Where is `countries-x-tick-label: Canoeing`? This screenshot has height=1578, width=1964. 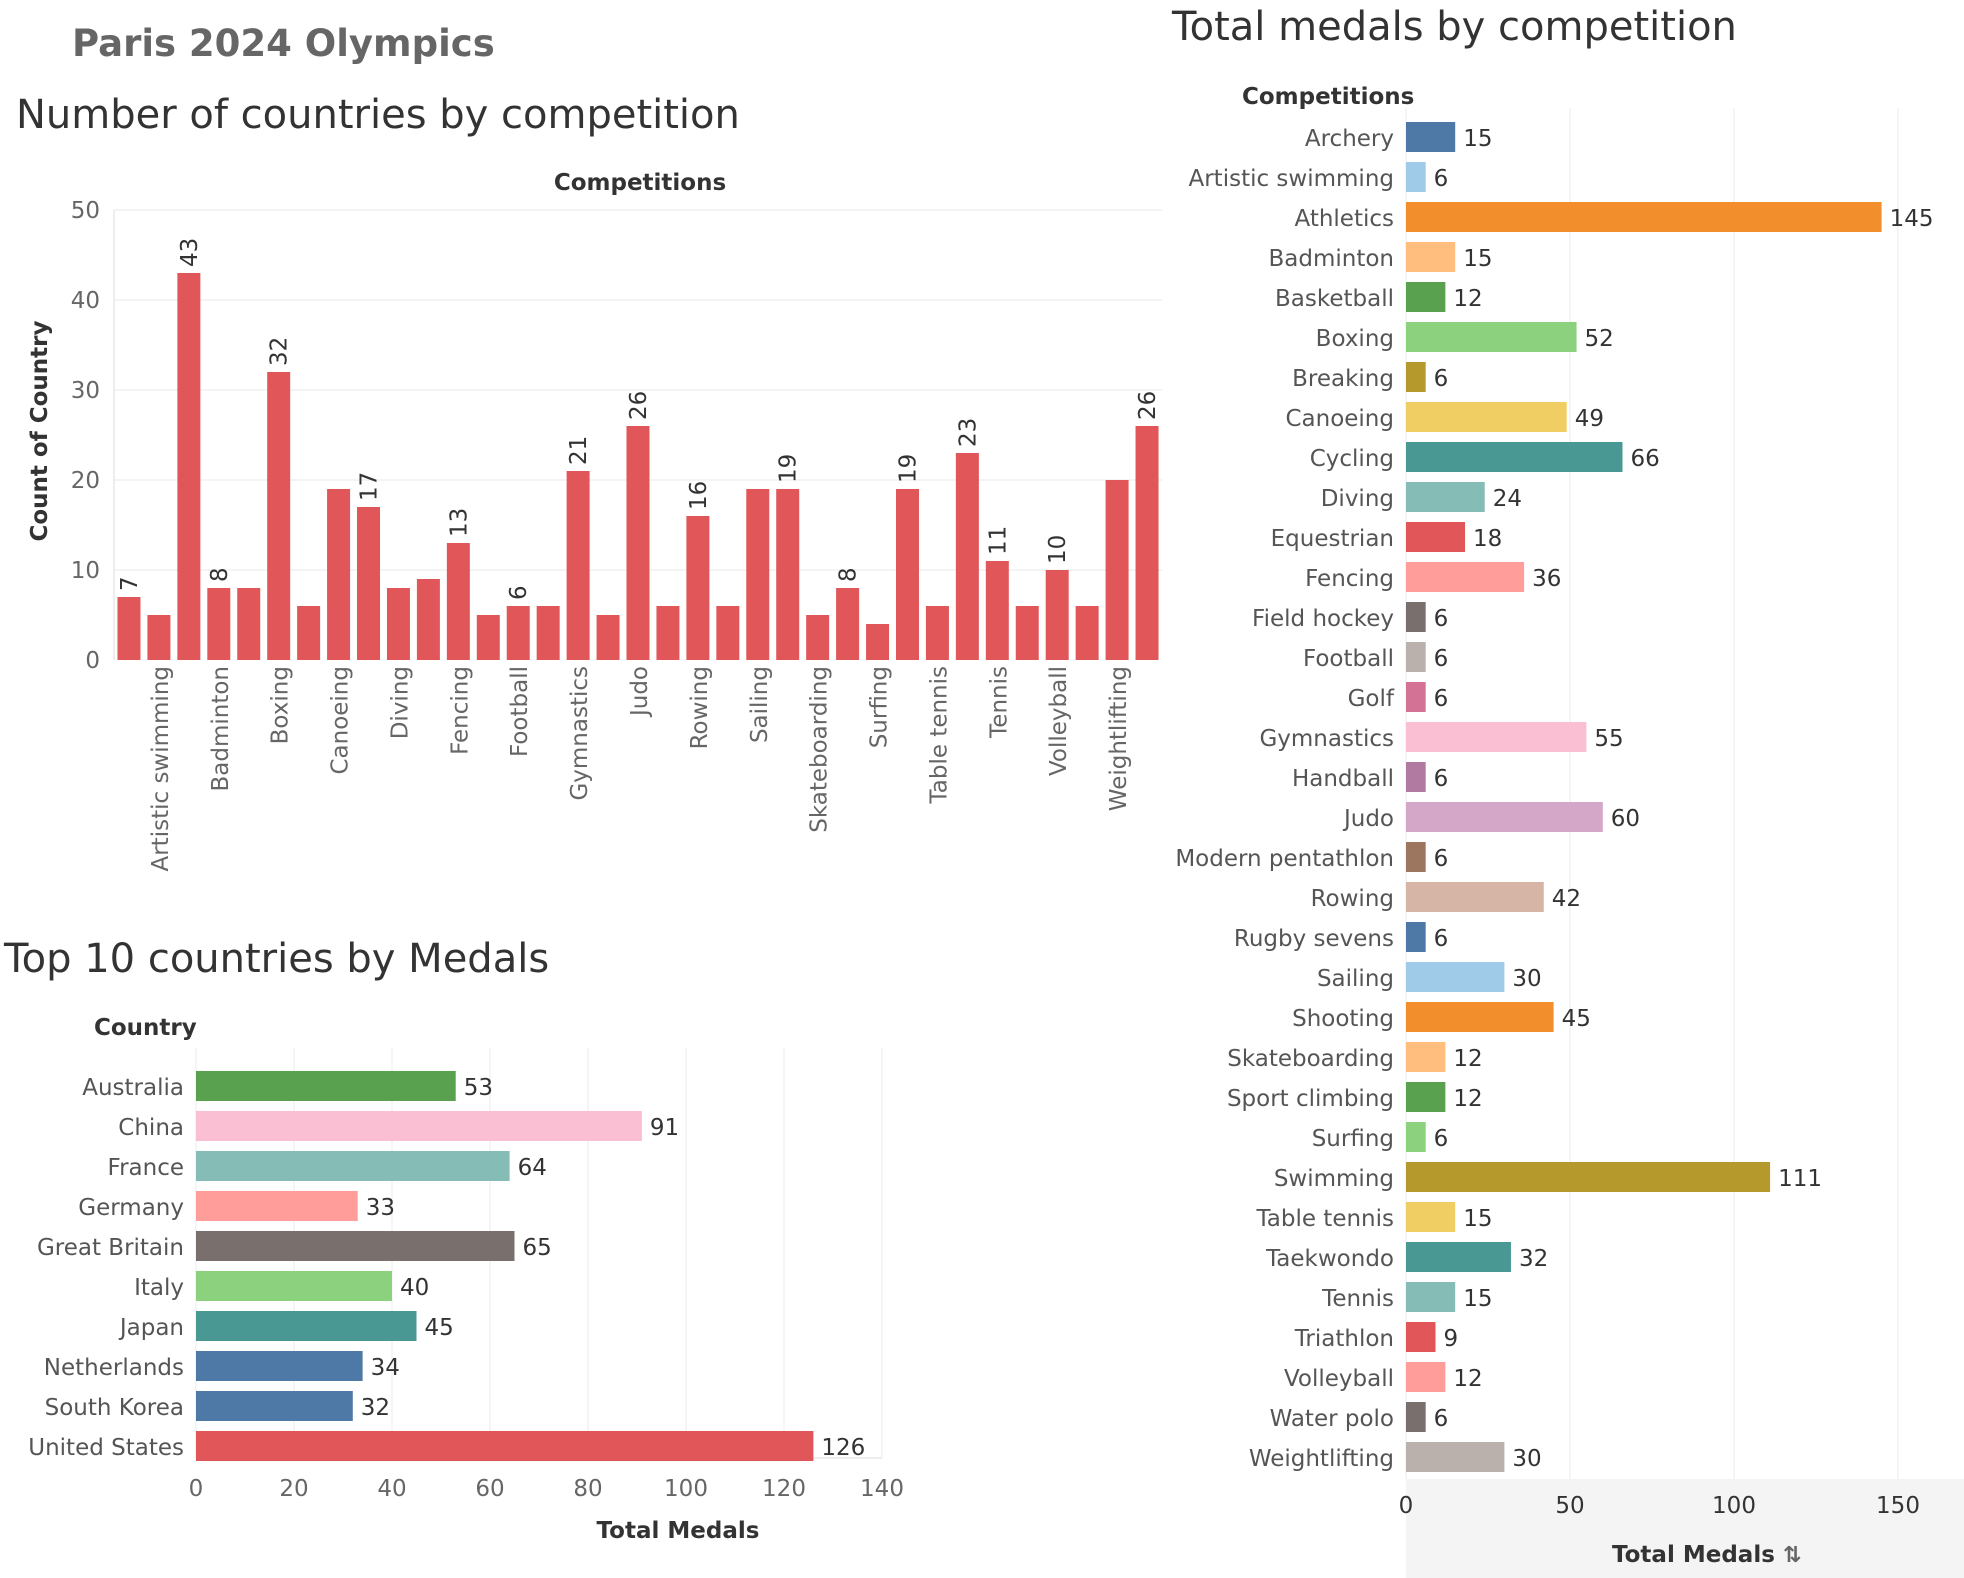 countries-x-tick-label: Canoeing is located at coordinates (341, 720).